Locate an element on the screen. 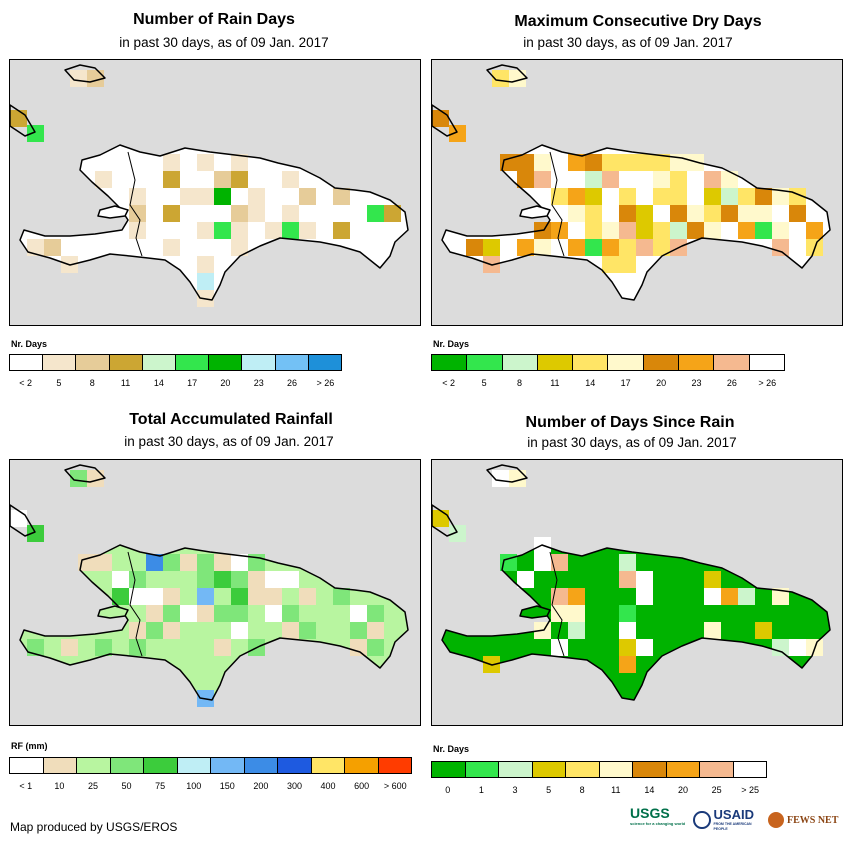  credit-text: Map produced by USGS/EROS is located at coordinates (94, 827).